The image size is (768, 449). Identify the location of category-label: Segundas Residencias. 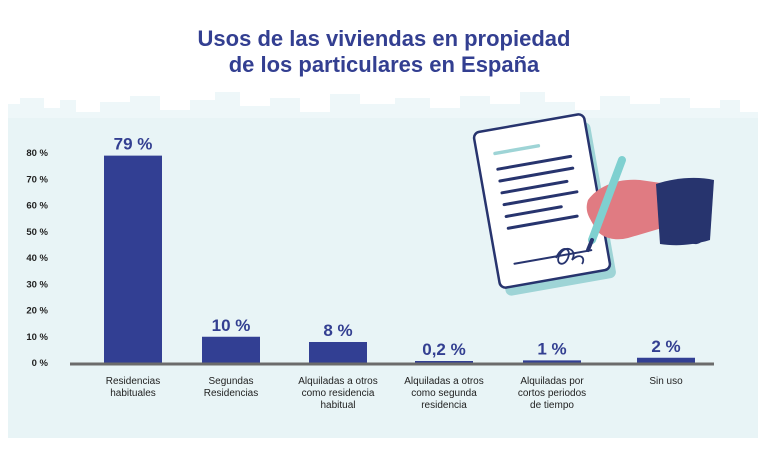
(231, 387).